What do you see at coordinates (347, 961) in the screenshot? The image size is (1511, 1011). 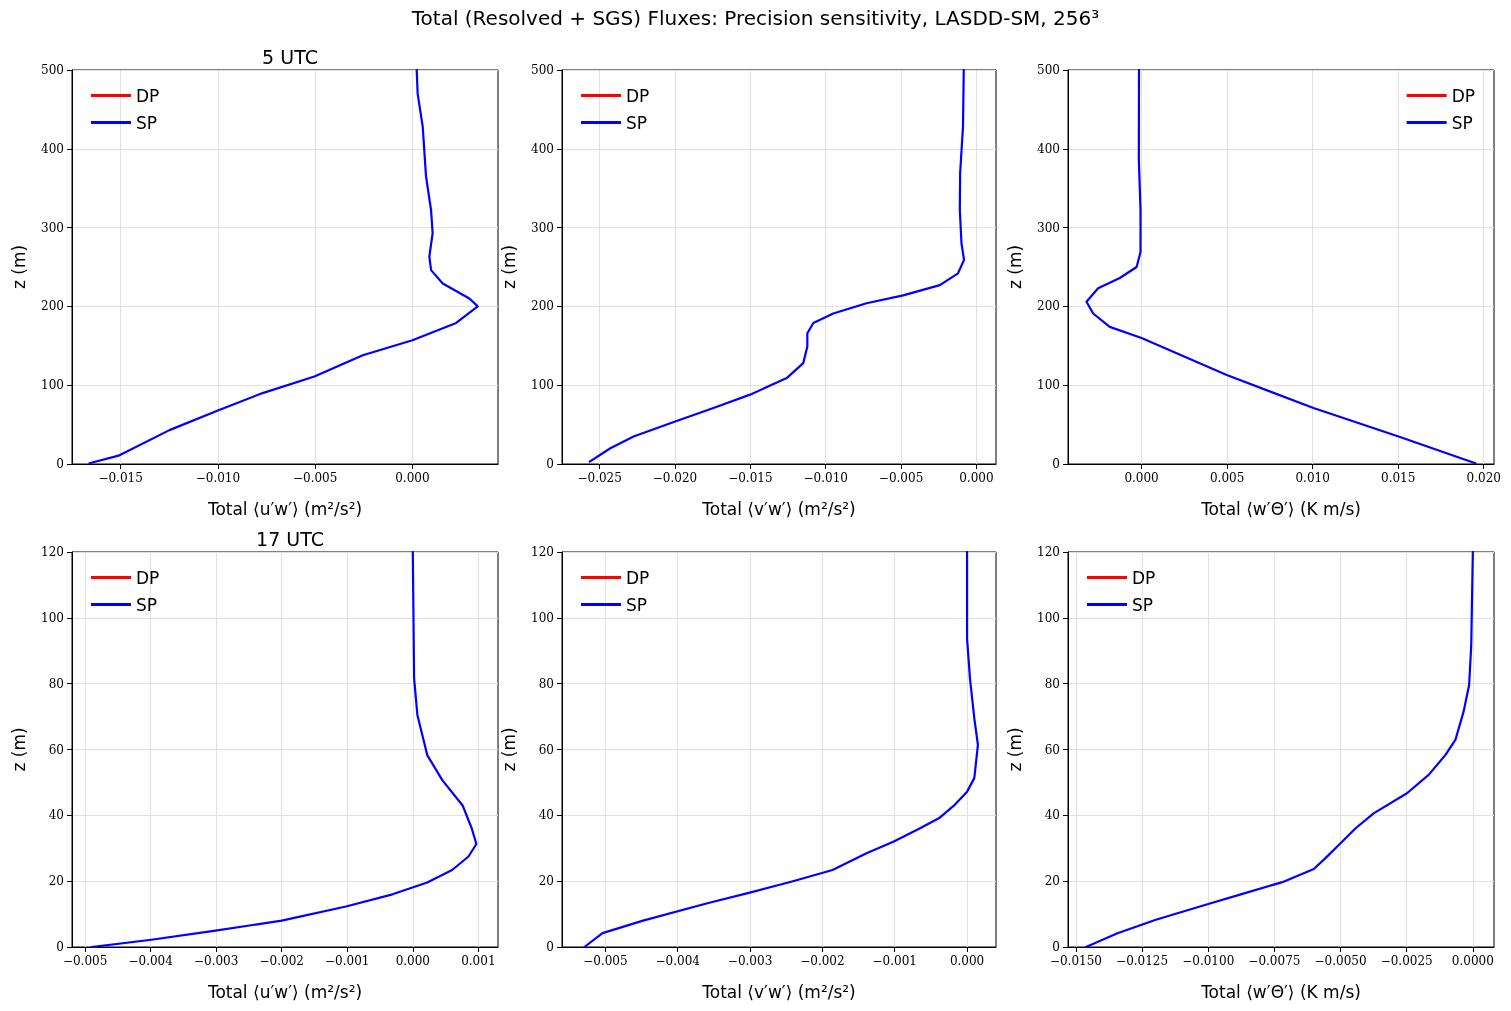 I see `x-tick-label: −0.001` at bounding box center [347, 961].